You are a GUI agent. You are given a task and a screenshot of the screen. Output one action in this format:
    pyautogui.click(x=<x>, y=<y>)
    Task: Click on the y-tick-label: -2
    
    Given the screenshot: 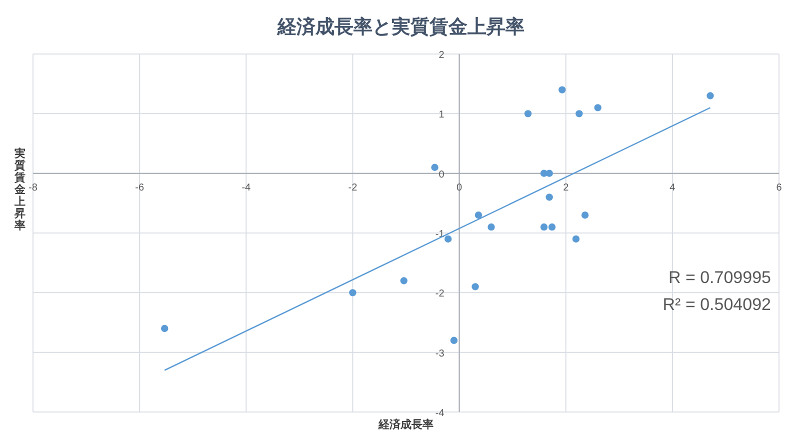 What is the action you would take?
    pyautogui.click(x=440, y=294)
    